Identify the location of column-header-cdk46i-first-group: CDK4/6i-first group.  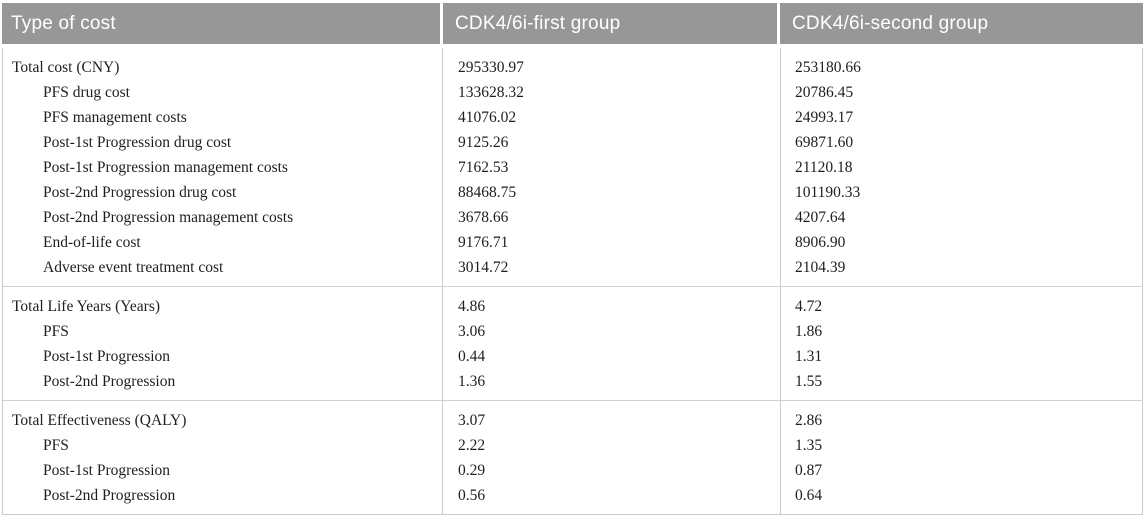
(610, 23).